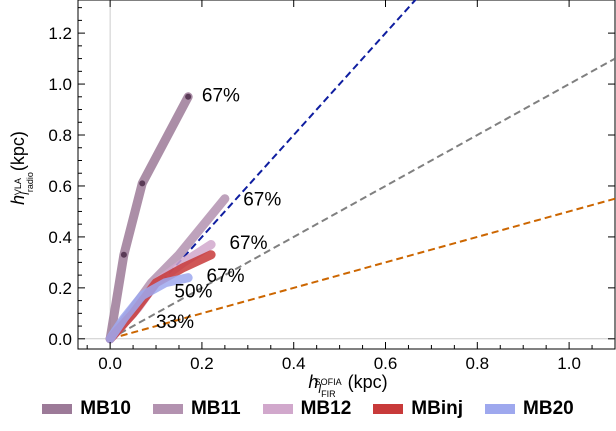 Image resolution: width=616 pixels, height=431 pixels. Describe the element at coordinates (60, 288) in the screenshot. I see `y-tick-label-1: 0.2` at that location.